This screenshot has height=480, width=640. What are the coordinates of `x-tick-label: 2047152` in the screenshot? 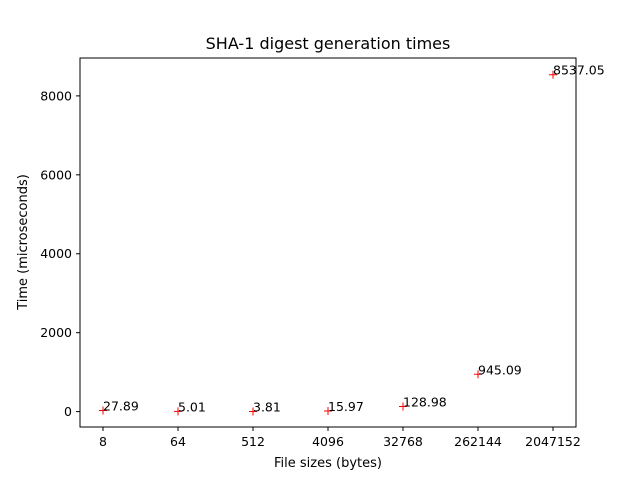 It's located at (553, 441).